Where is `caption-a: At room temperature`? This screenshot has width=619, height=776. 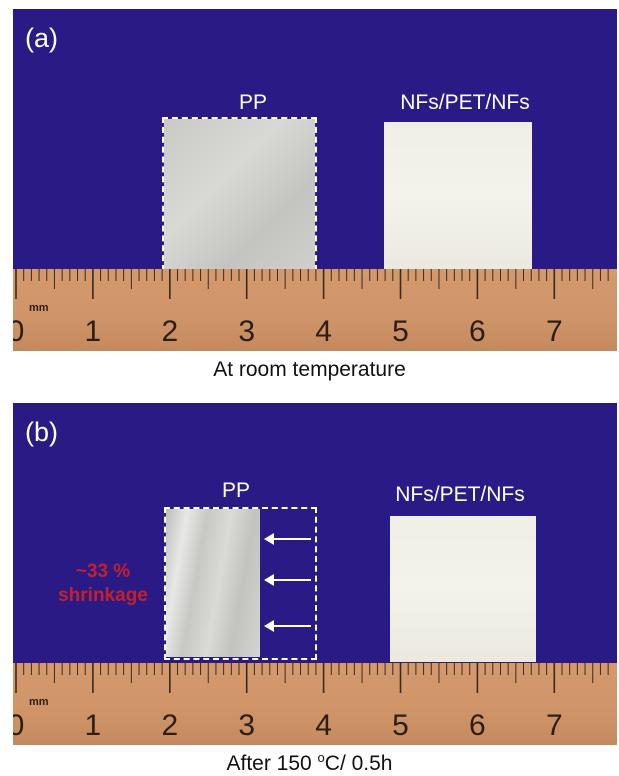 caption-a: At room temperature is located at coordinates (309, 370).